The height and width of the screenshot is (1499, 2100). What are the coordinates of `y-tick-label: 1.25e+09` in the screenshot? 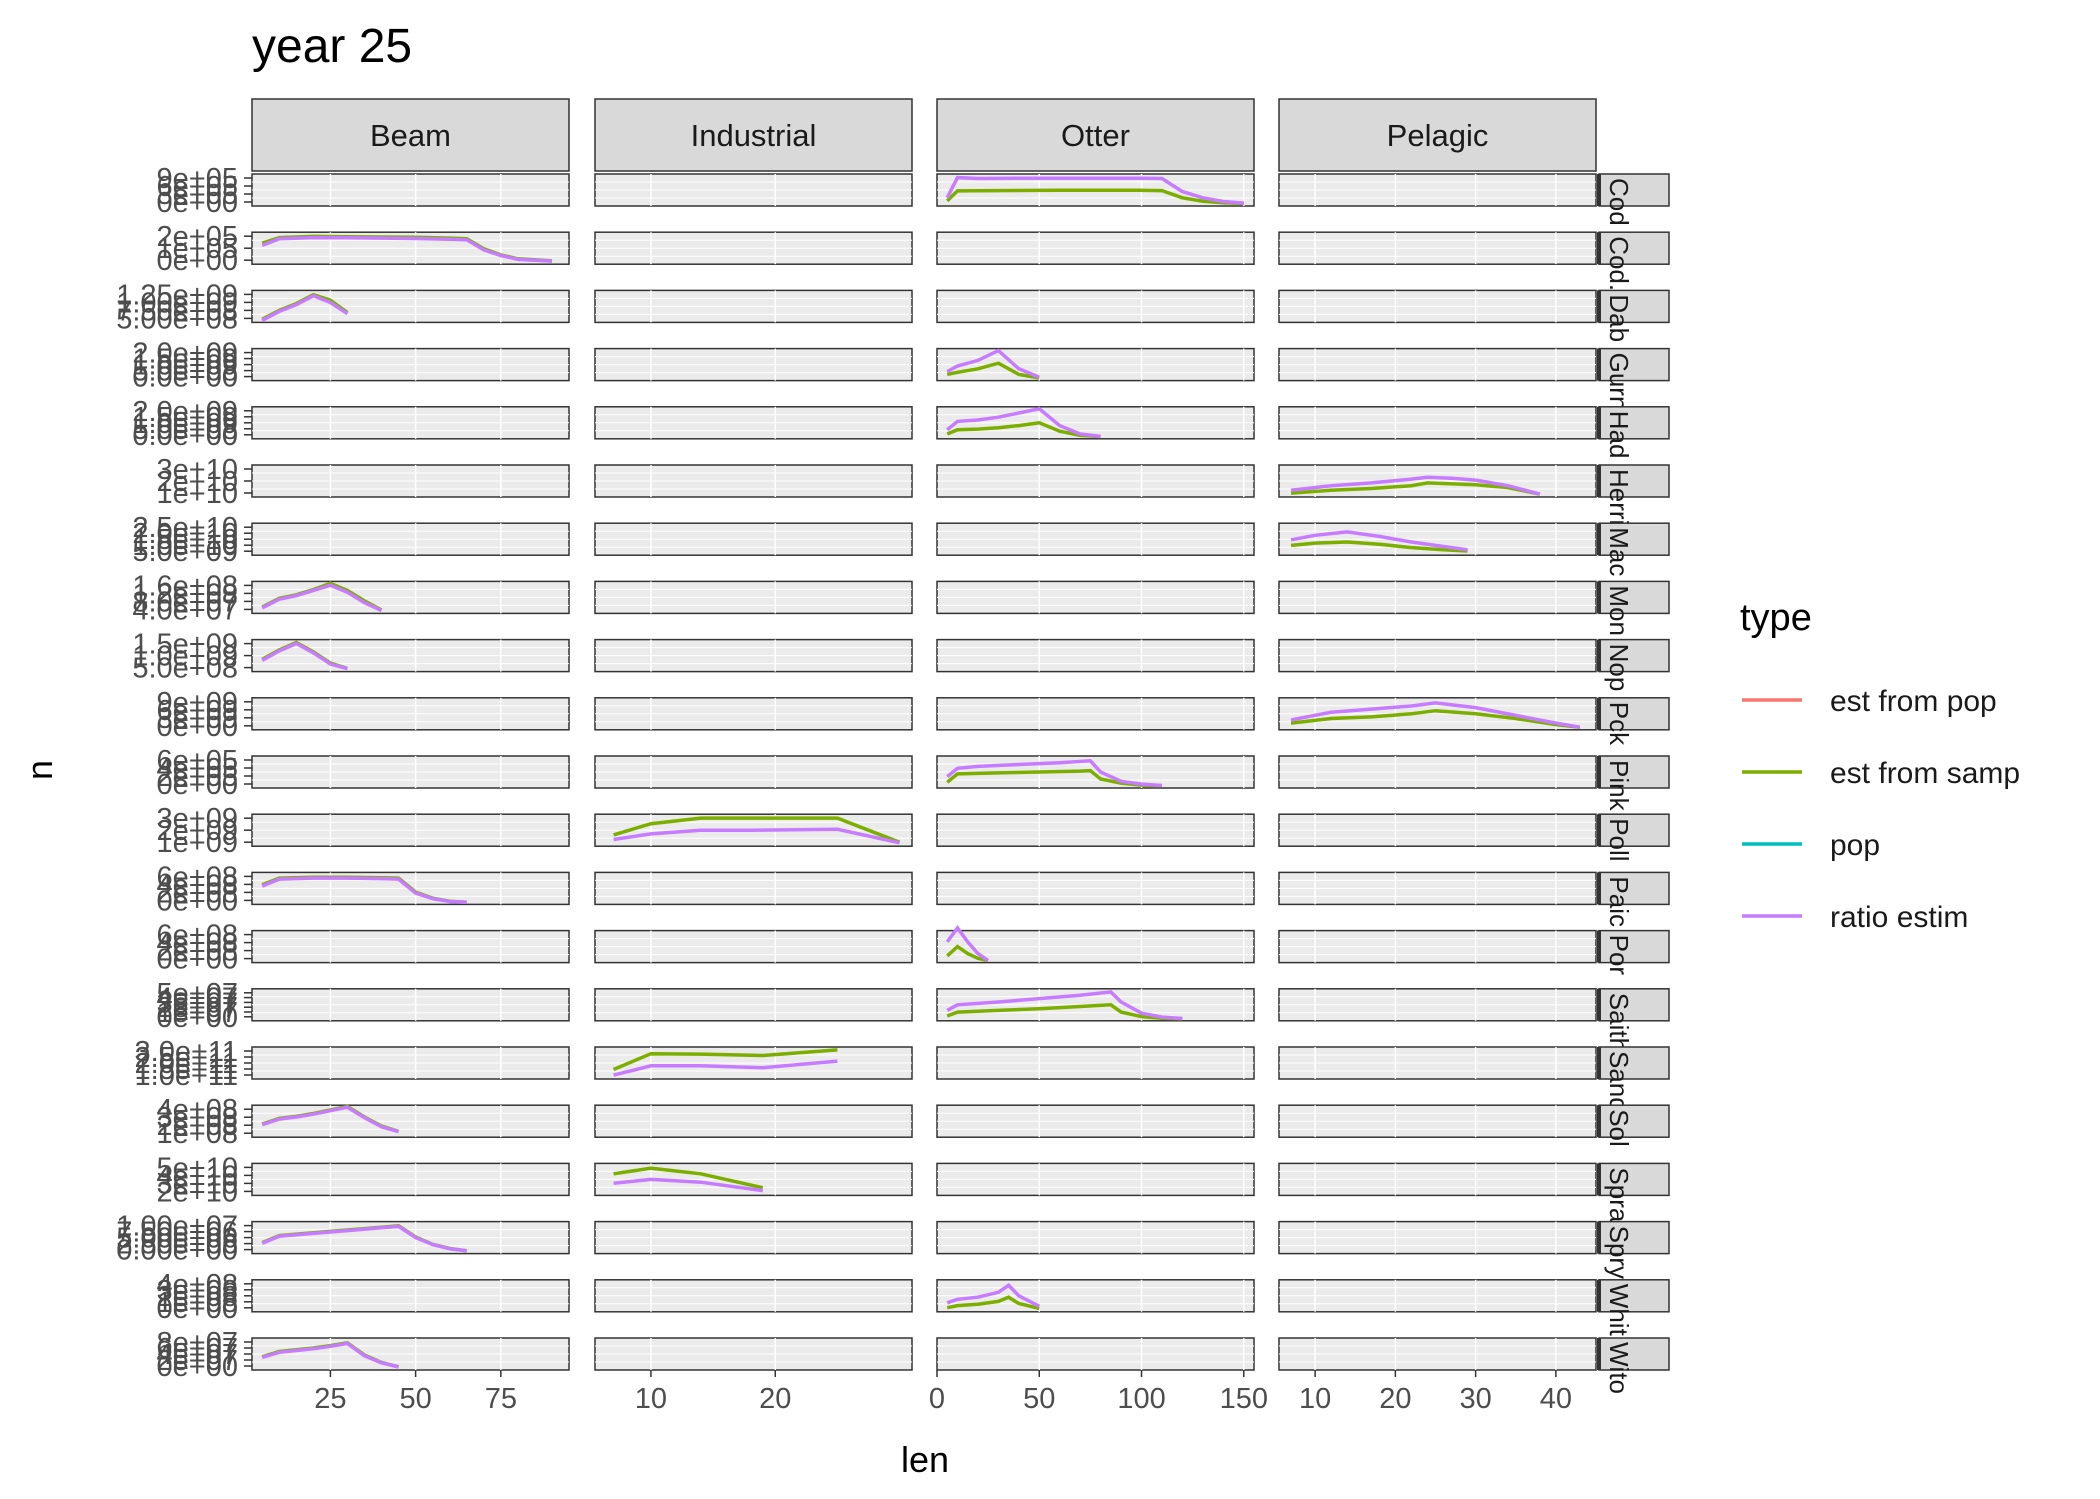 It's located at (177, 295).